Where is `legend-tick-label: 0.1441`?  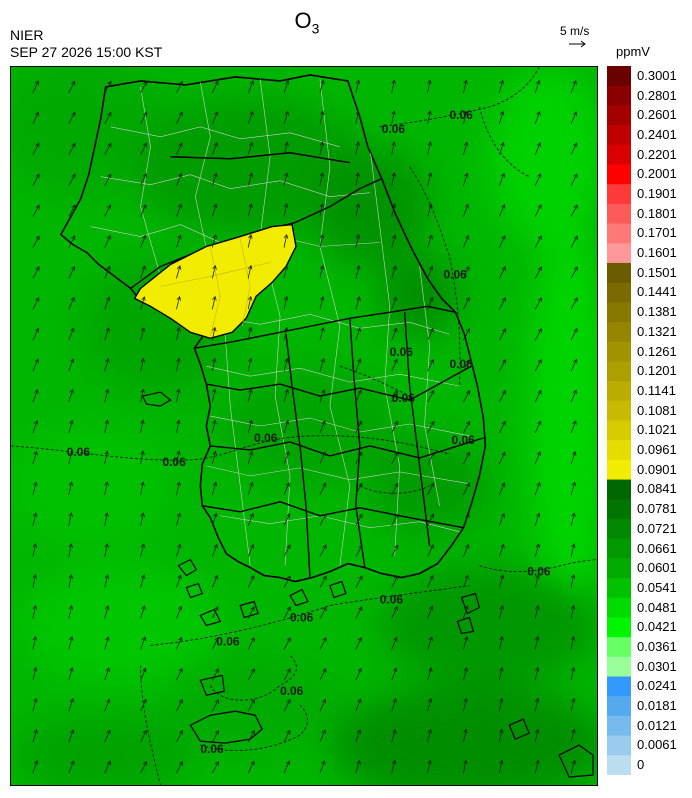 legend-tick-label: 0.1441 is located at coordinates (657, 292).